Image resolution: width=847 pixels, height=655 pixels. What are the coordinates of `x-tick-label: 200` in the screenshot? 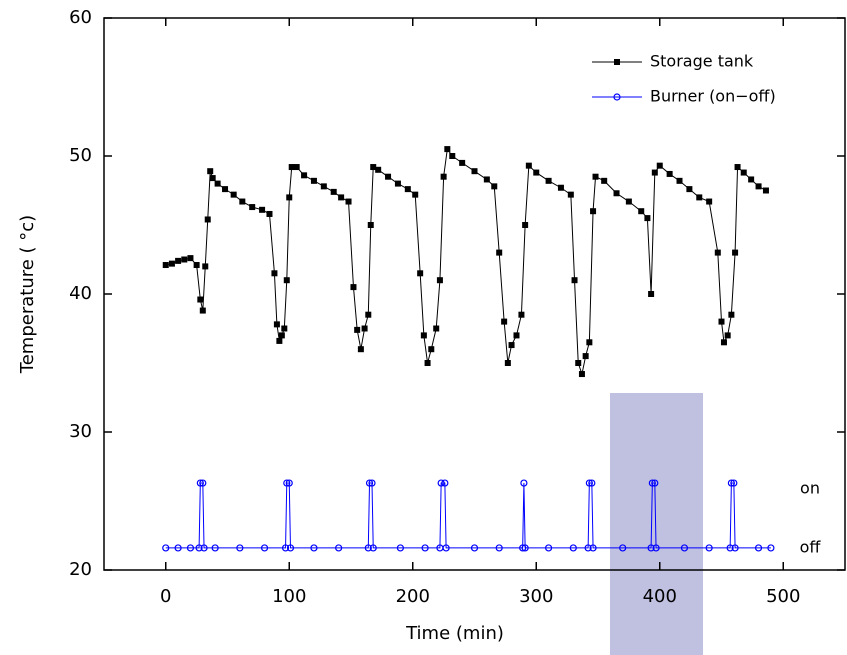 It's located at (413, 596).